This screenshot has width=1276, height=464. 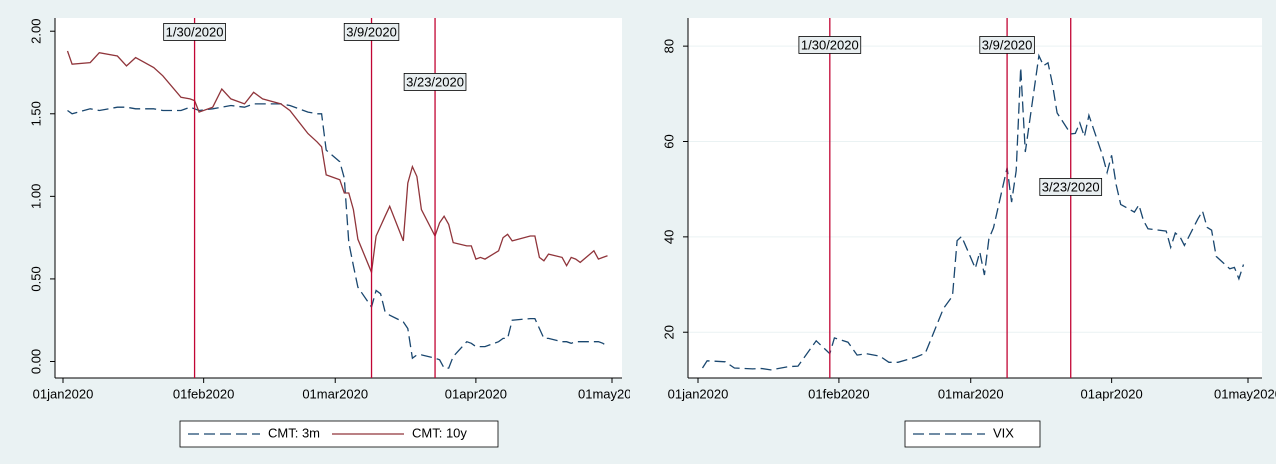 What do you see at coordinates (668, 237) in the screenshot?
I see `y-tick-label: 40` at bounding box center [668, 237].